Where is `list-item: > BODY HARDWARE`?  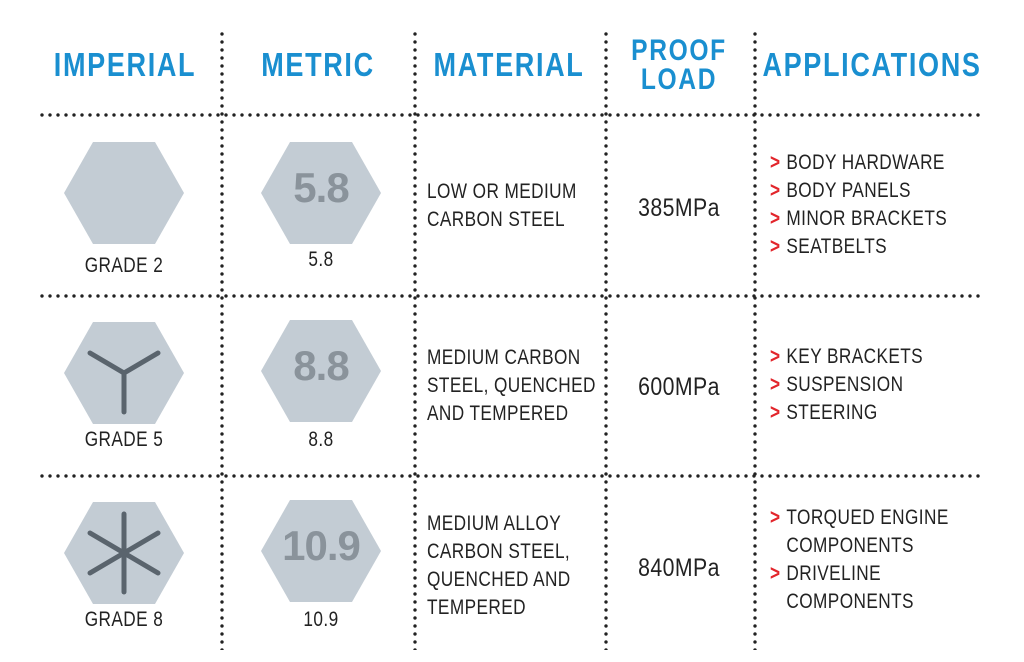
list-item: > BODY HARDWARE is located at coordinates (858, 163).